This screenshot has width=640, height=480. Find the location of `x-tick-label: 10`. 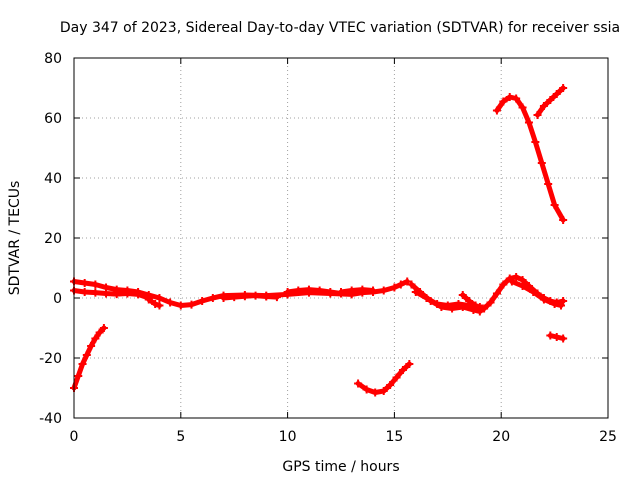

x-tick-label: 10 is located at coordinates (288, 437).